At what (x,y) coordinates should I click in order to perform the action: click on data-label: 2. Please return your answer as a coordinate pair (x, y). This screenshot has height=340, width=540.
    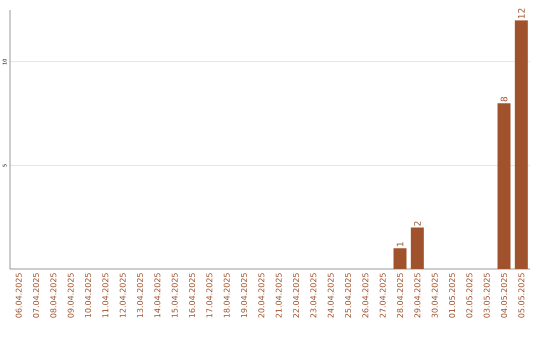
    Looking at the image, I should click on (417, 224).